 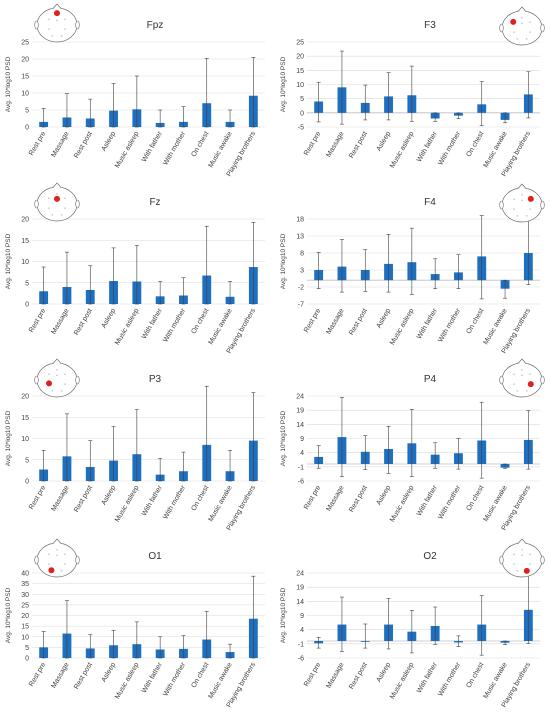 What do you see at coordinates (430, 25) in the screenshot?
I see `chart-title-f3: F3` at bounding box center [430, 25].